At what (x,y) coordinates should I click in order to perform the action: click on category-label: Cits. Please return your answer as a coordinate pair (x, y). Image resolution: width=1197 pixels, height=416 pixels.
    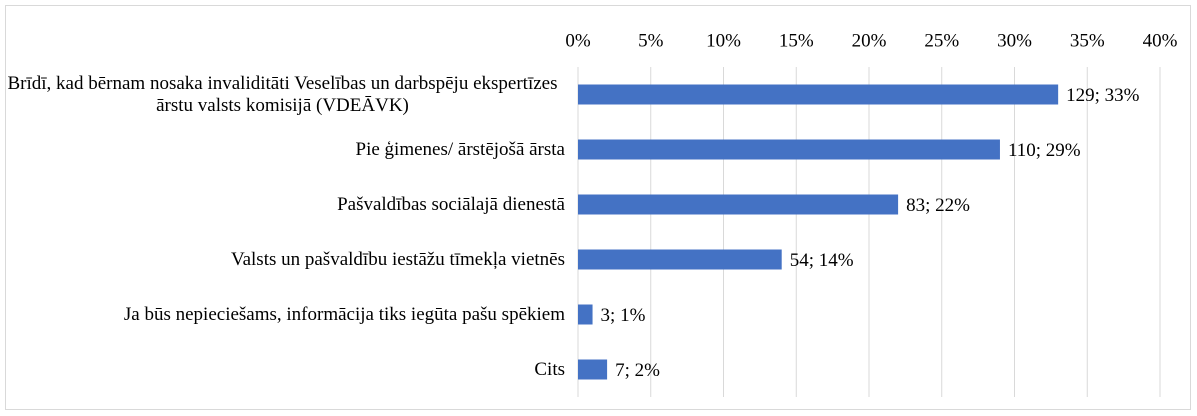
    Looking at the image, I should click on (549, 370).